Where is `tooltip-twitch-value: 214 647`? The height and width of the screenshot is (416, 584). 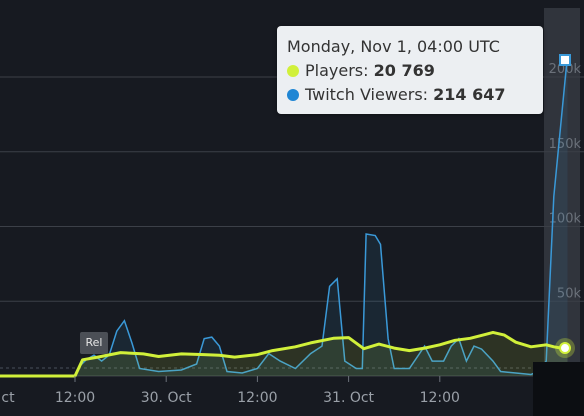
tooltip-twitch-value: 214 647 is located at coordinates (469, 94).